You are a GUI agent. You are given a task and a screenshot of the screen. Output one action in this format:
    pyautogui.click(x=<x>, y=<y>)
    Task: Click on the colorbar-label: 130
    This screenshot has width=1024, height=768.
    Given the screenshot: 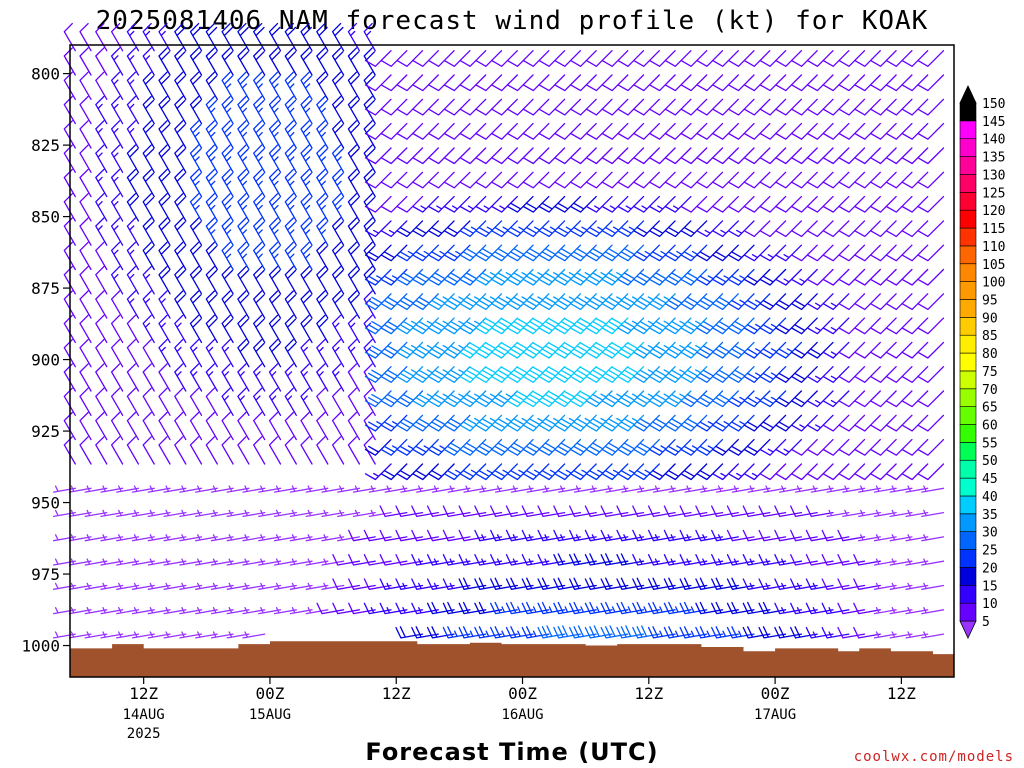 What is the action you would take?
    pyautogui.click(x=993, y=175)
    